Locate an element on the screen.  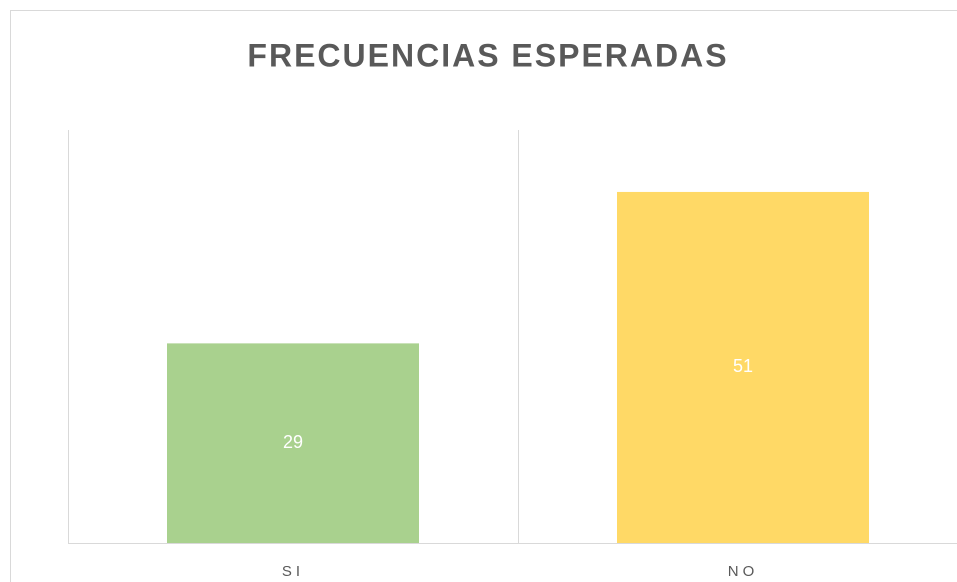
chart-title: FRECUENCIAS ESPERADAS is located at coordinates (487, 55).